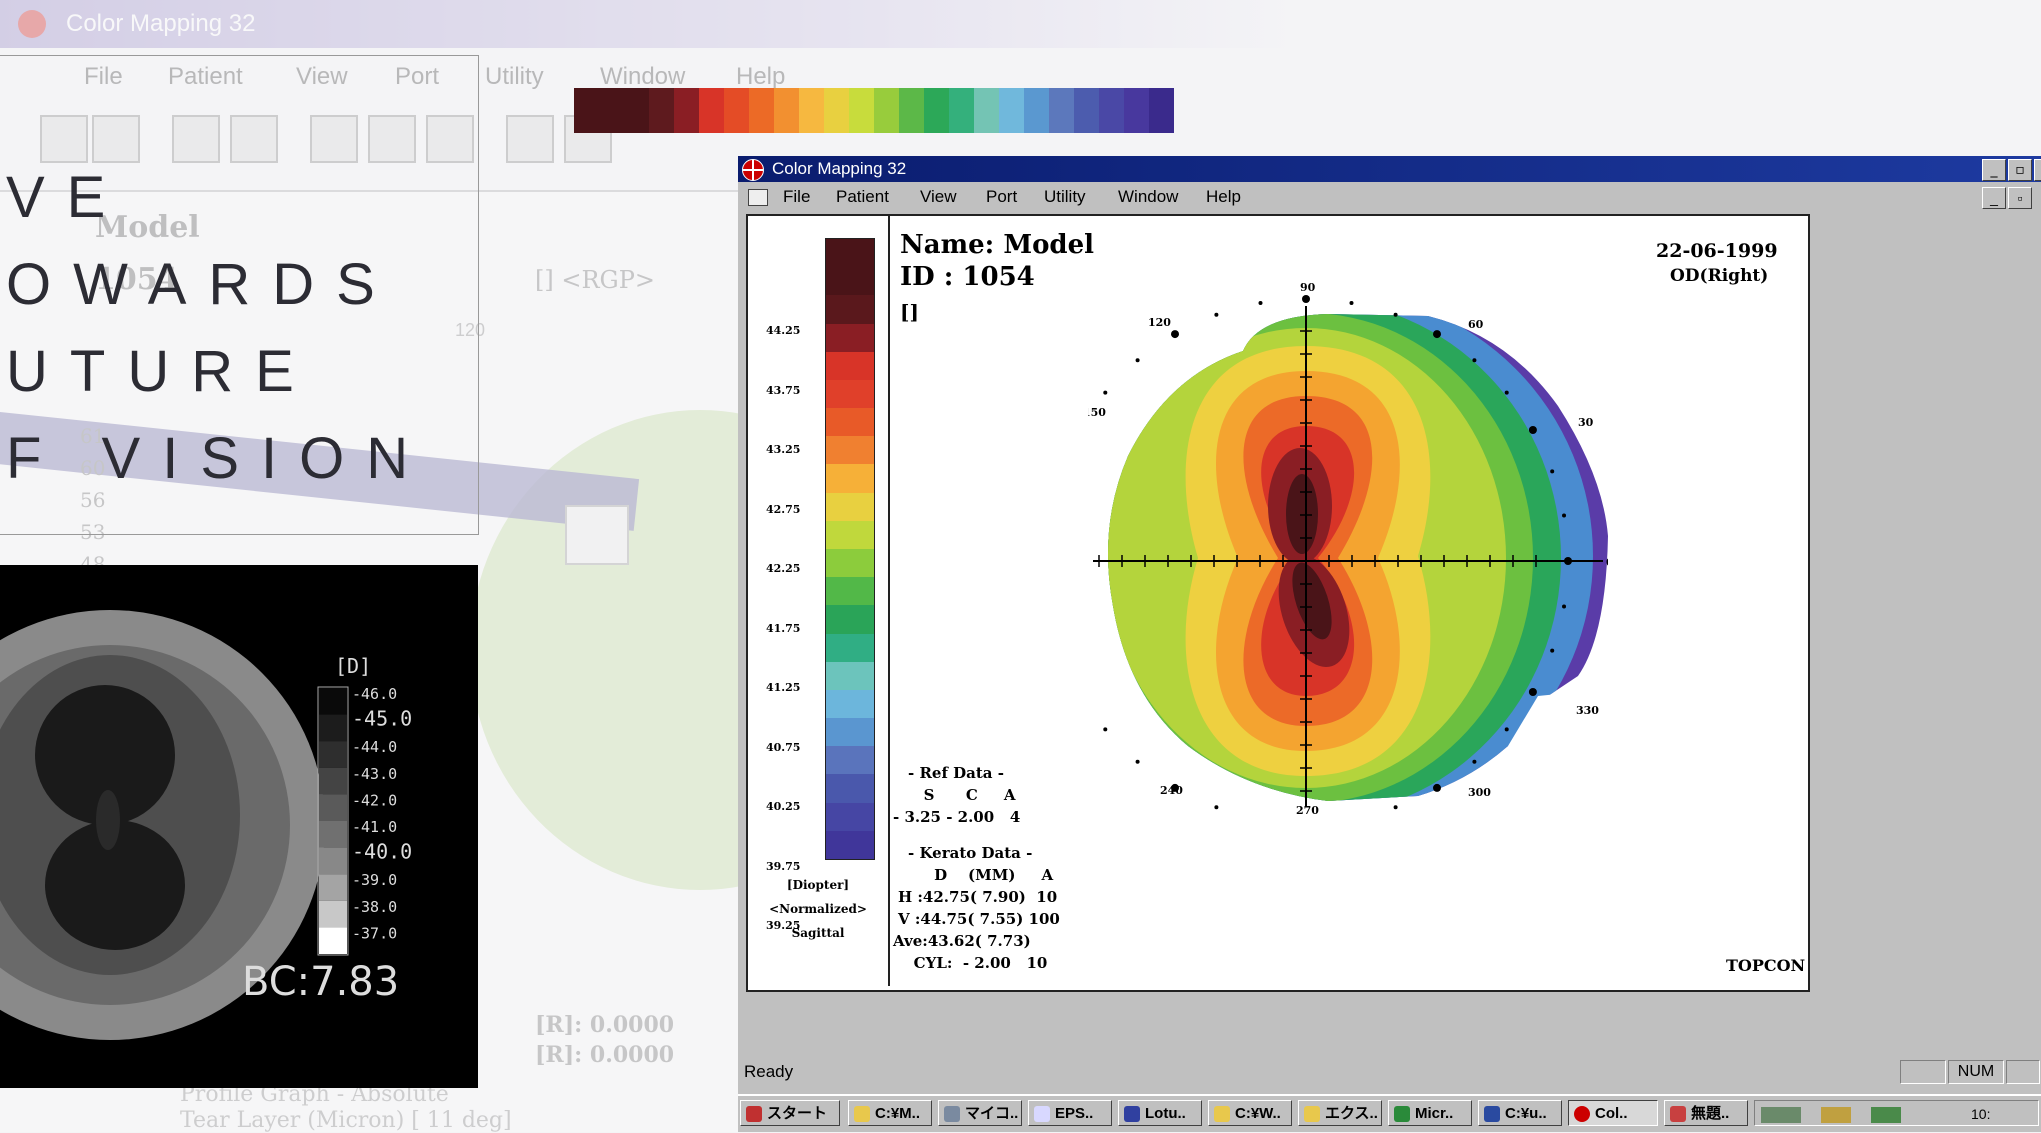  I want to click on title-bar: Color Mapping 32 _ ▫ ×, so click(1389, 169).